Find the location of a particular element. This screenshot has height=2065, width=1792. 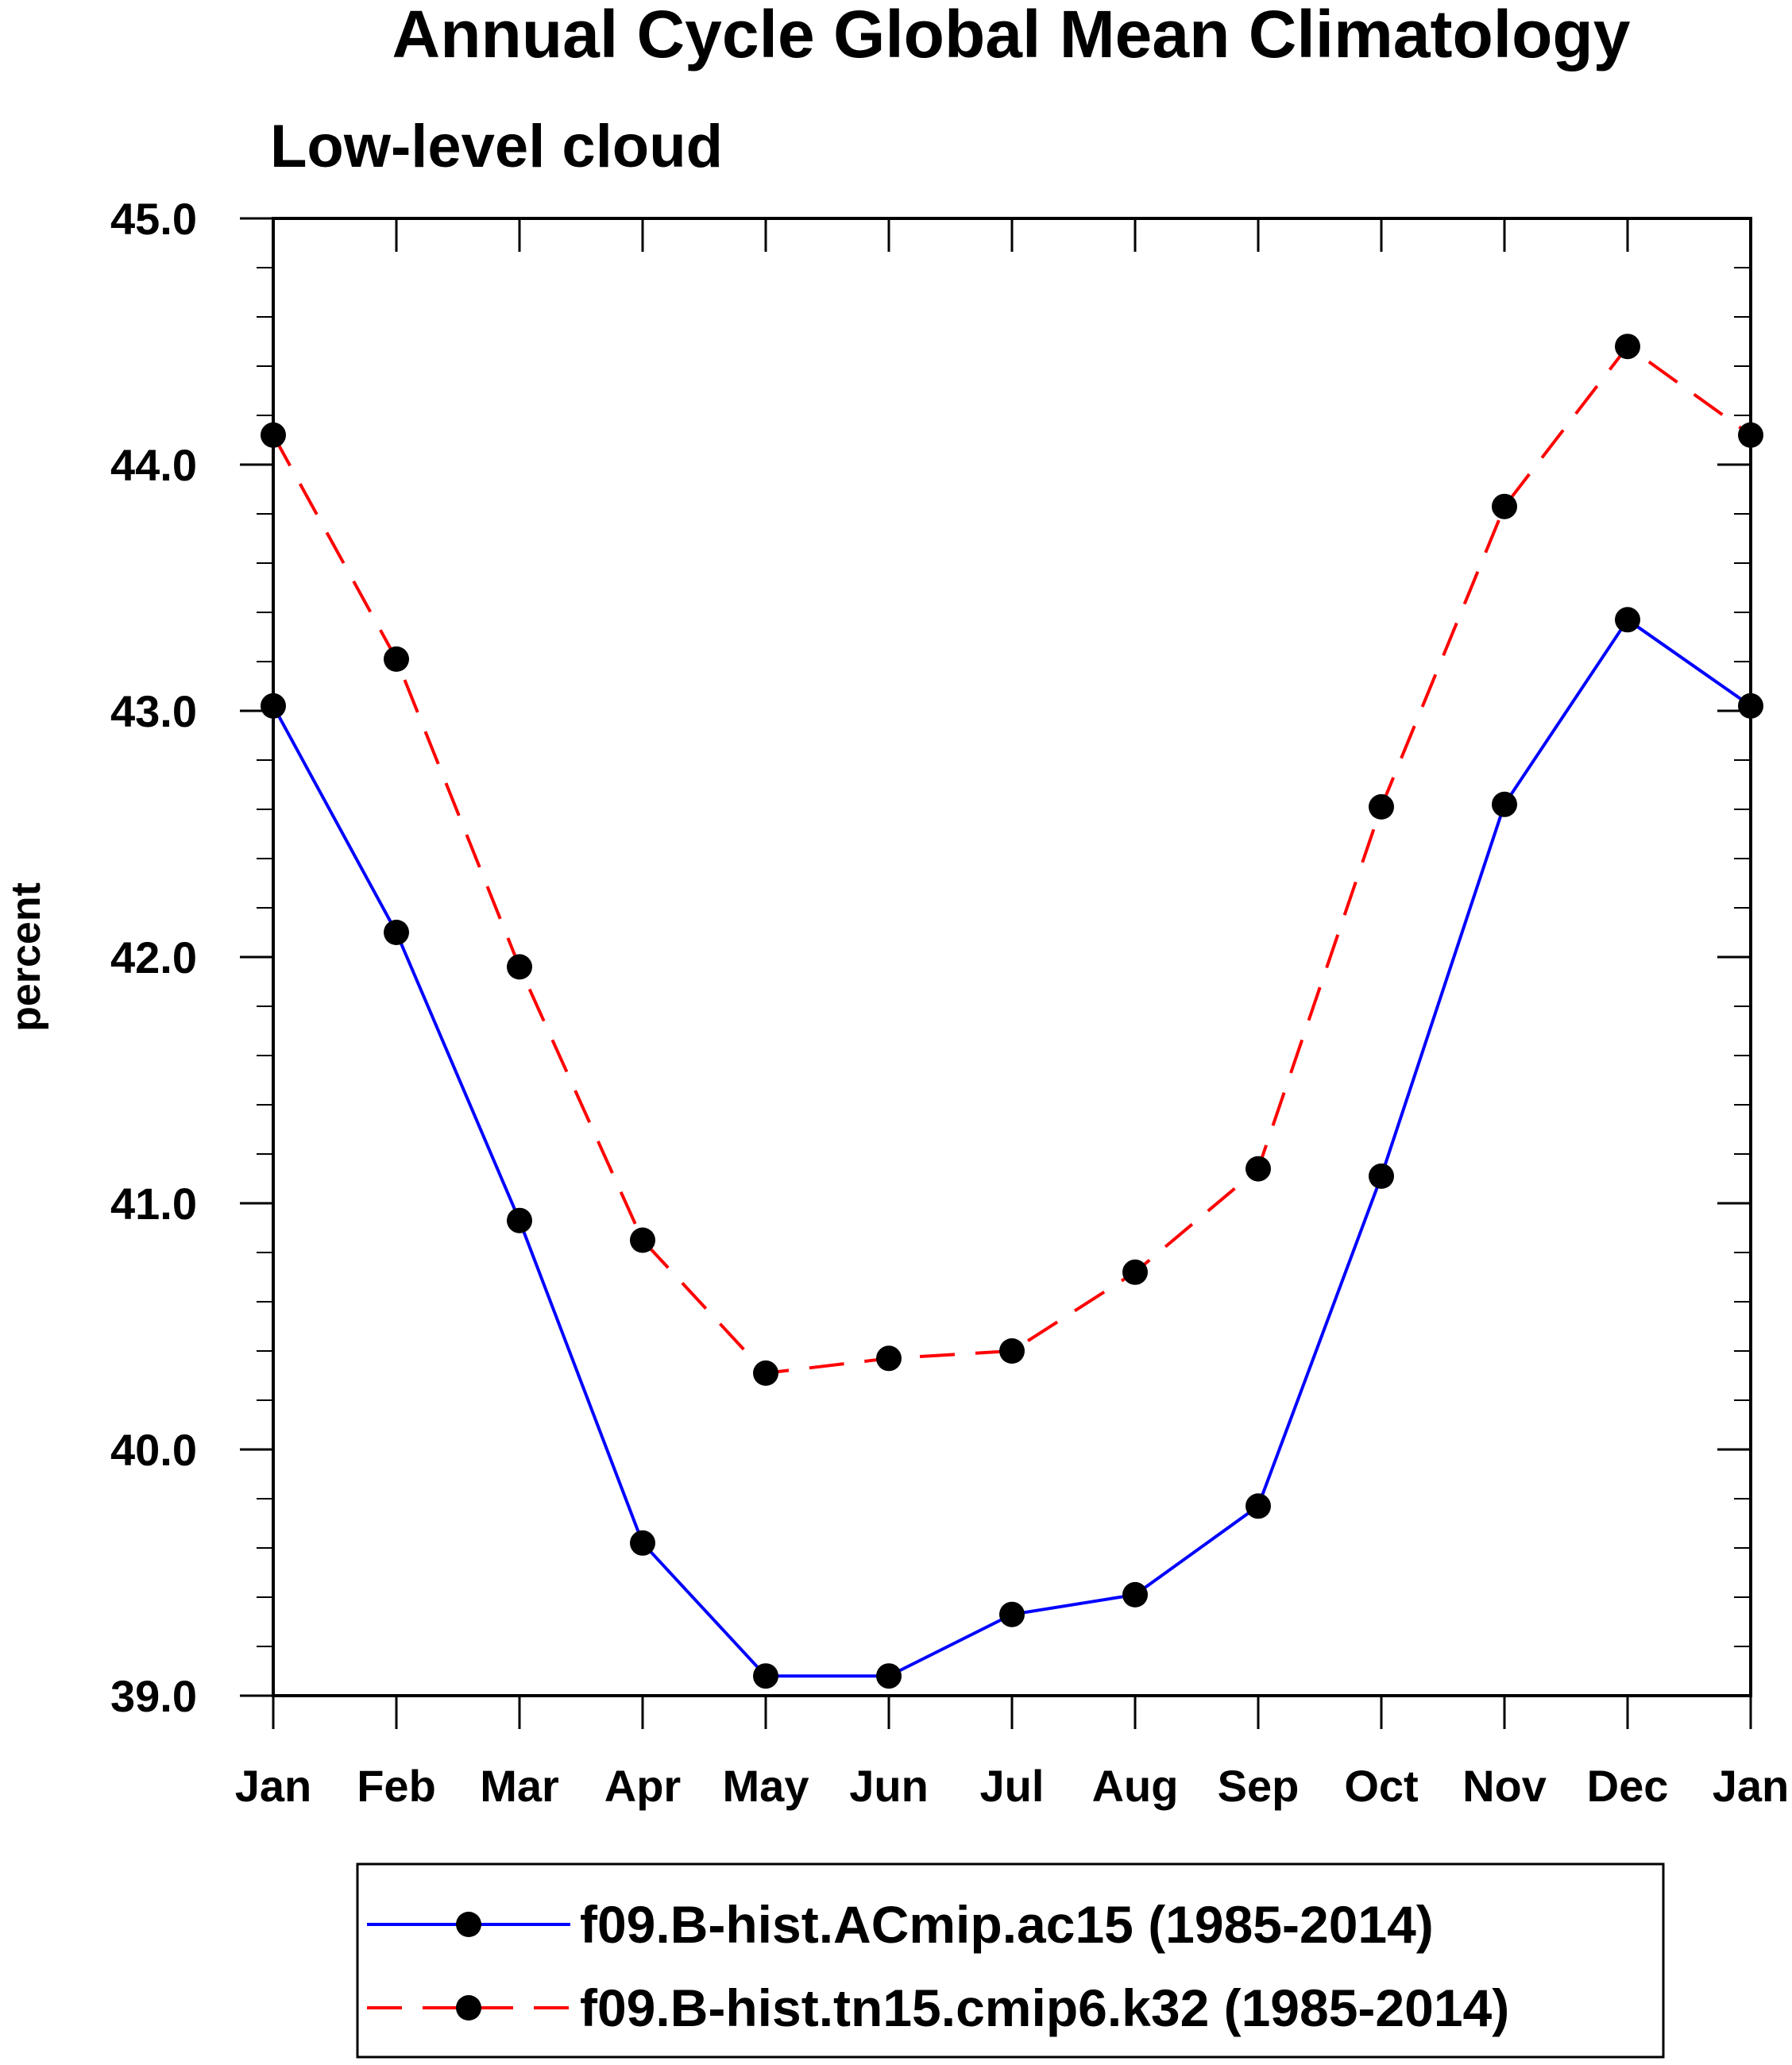

x-tick-label: Dec is located at coordinates (1628, 1786).